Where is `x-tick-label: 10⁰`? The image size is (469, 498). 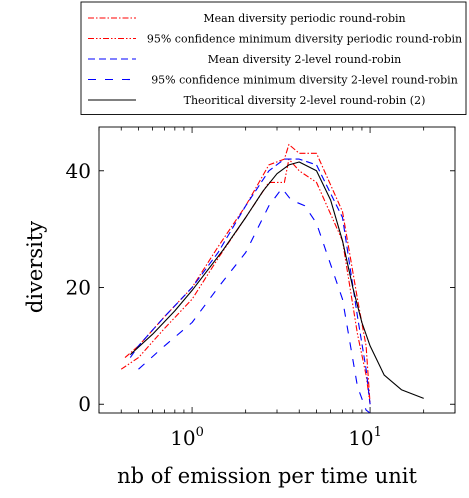
x-tick-label: 10⁰ is located at coordinates (187, 437).